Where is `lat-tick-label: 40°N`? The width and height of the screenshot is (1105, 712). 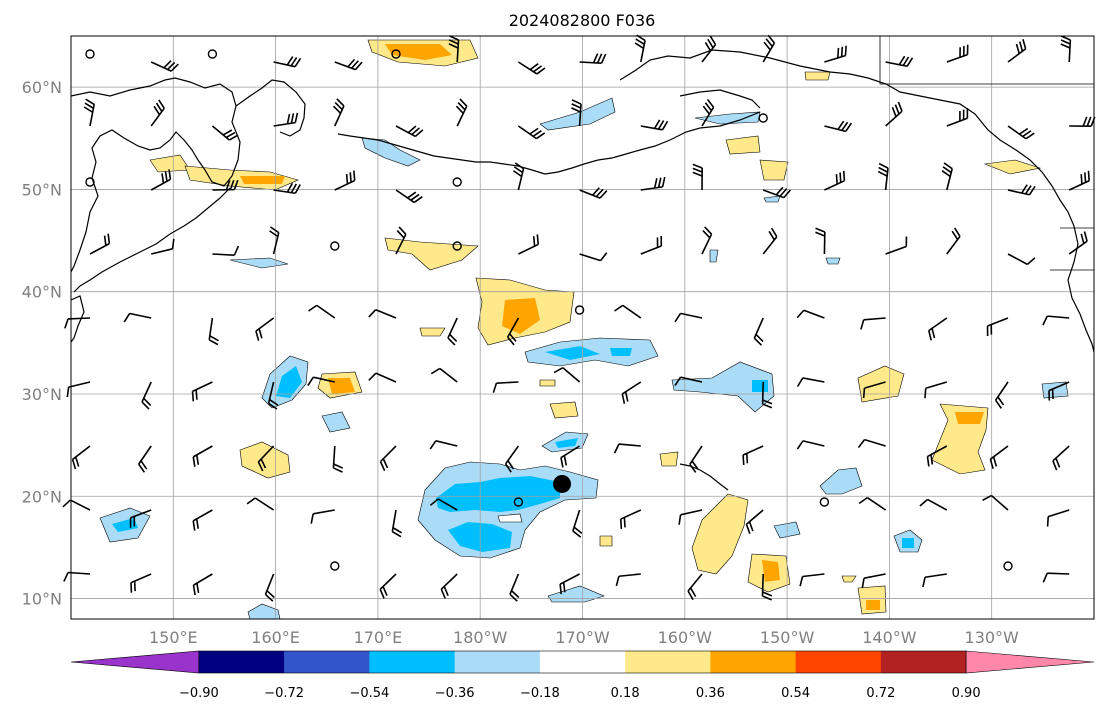 lat-tick-label: 40°N is located at coordinates (42, 292).